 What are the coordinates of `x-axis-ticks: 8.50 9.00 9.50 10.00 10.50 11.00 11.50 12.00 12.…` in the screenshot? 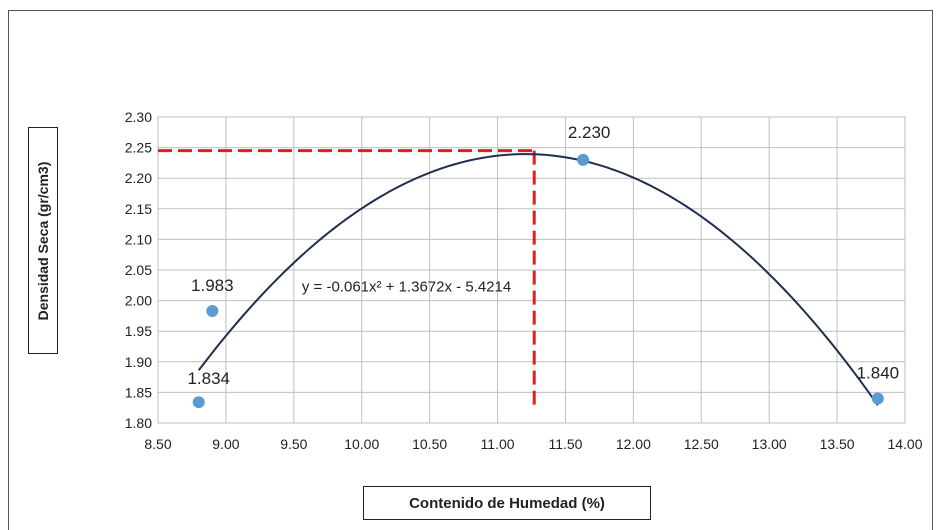 It's located at (533, 444).